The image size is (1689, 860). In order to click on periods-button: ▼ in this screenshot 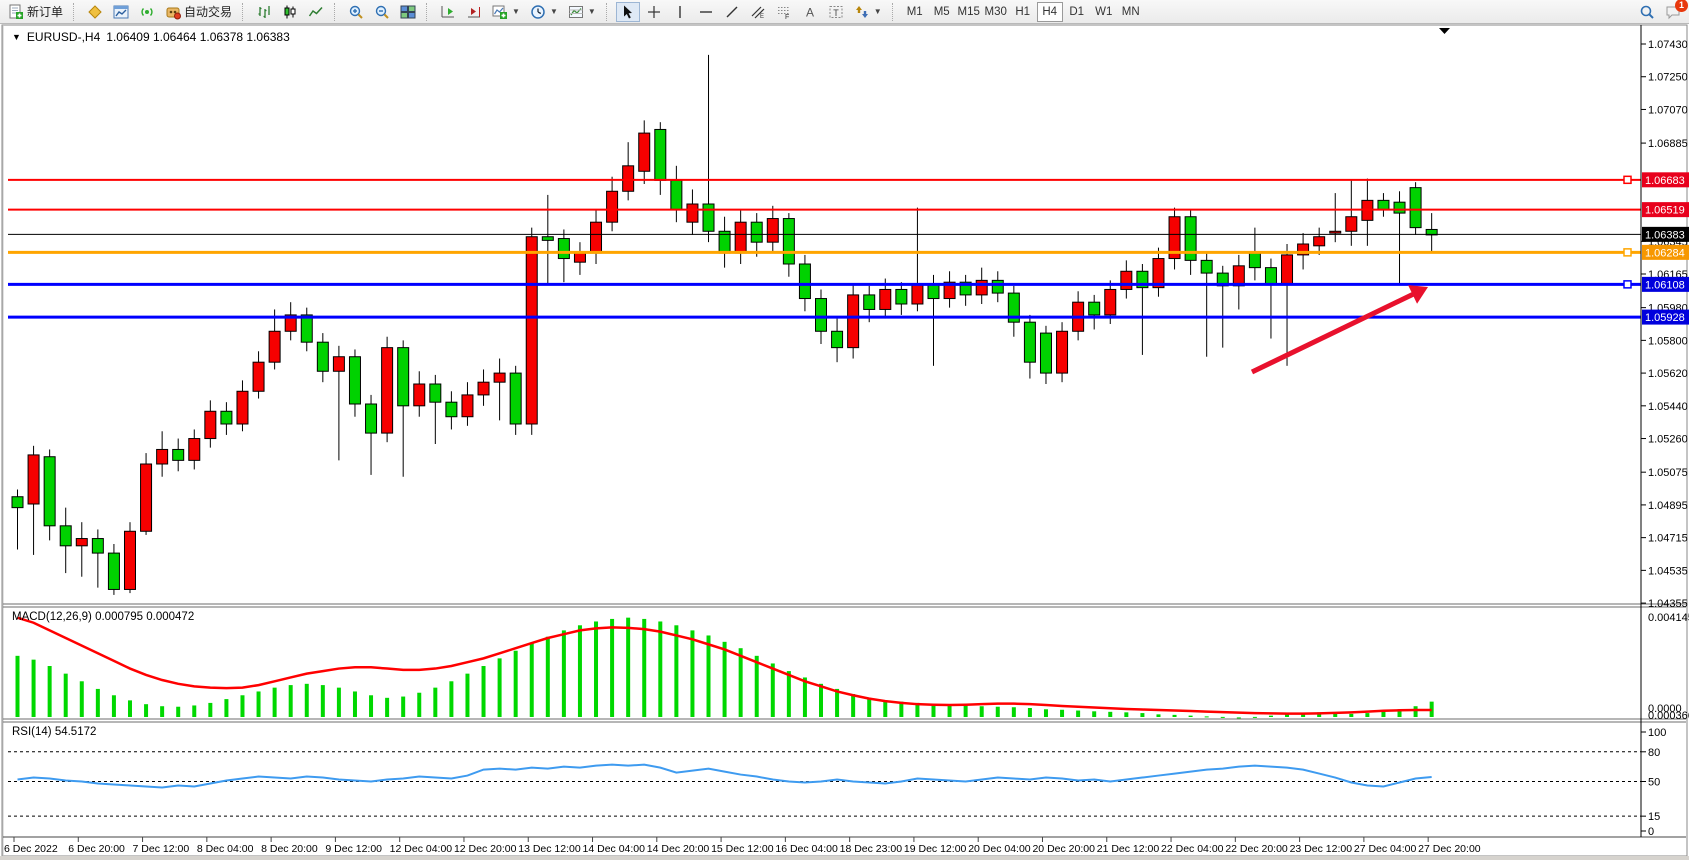, I will do `click(544, 12)`.